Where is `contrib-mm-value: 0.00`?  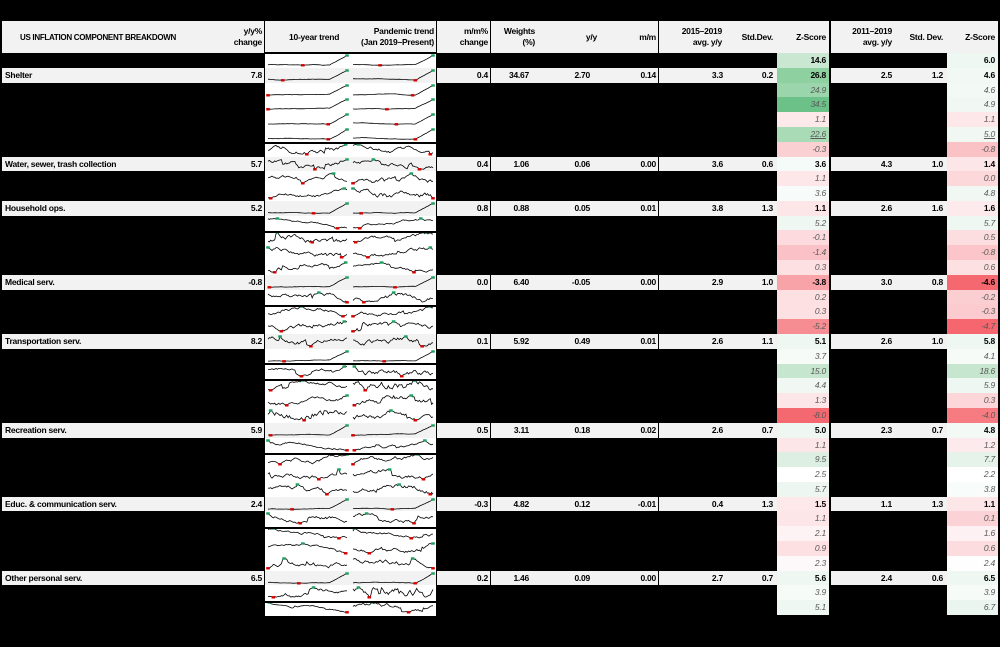
contrib-mm-value: 0.00 is located at coordinates (648, 281).